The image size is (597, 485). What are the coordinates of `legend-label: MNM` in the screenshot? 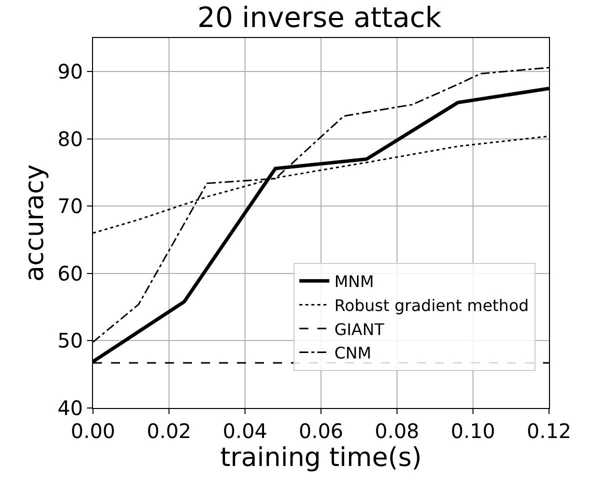 It's located at (354, 282).